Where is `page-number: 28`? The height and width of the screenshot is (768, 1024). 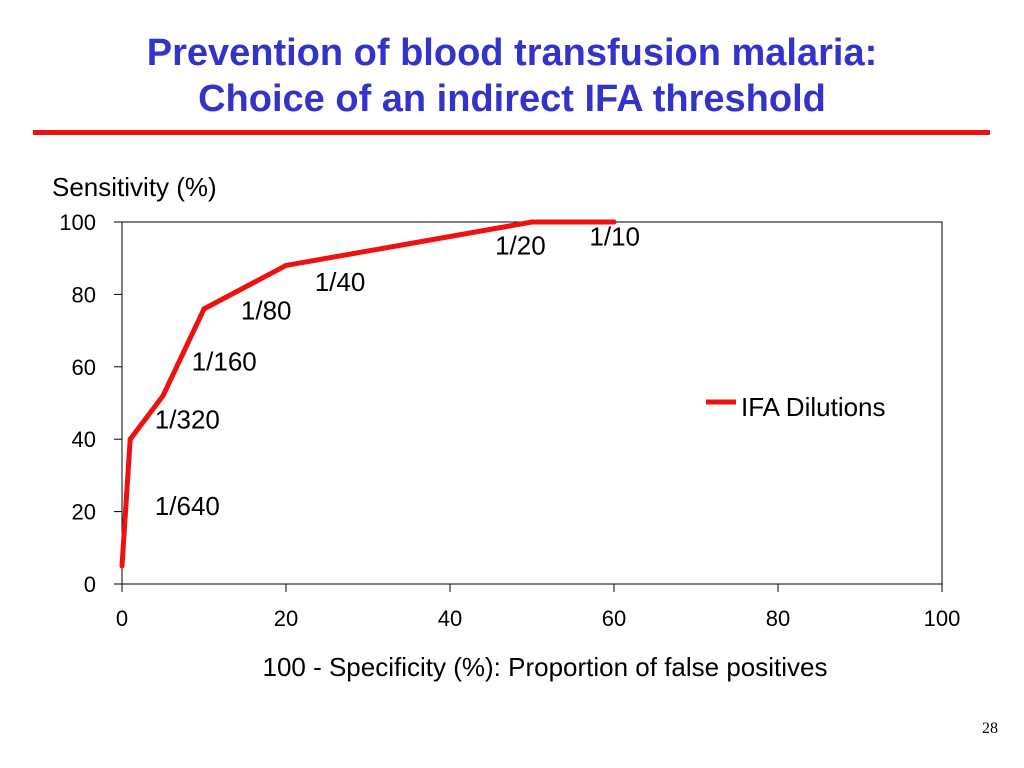 page-number: 28 is located at coordinates (990, 728).